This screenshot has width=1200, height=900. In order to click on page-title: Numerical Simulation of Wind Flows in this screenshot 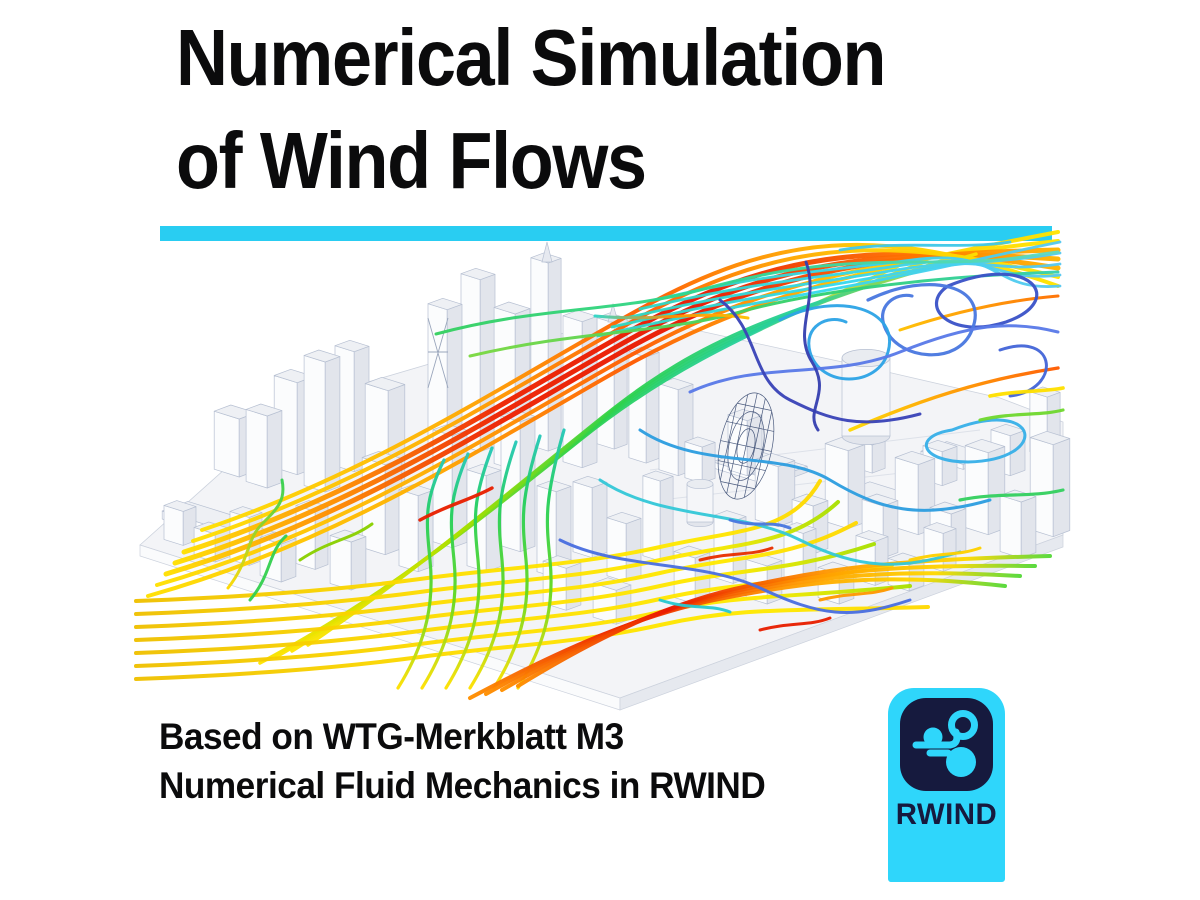, I will do `click(531, 109)`.